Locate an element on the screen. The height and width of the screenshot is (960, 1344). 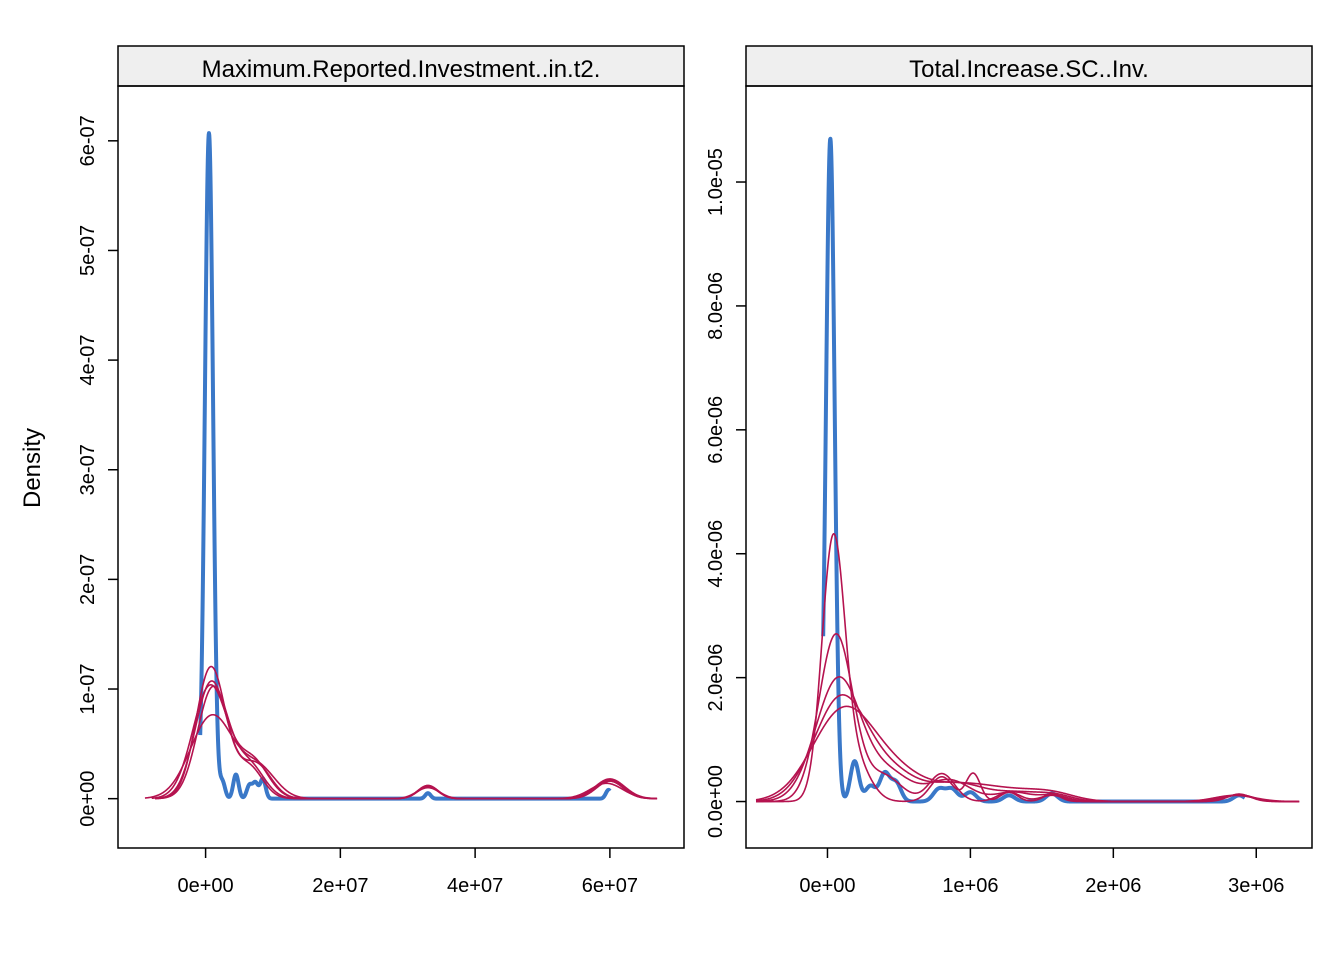
y-tick-label: 1.0e-05 is located at coordinates (716, 182).